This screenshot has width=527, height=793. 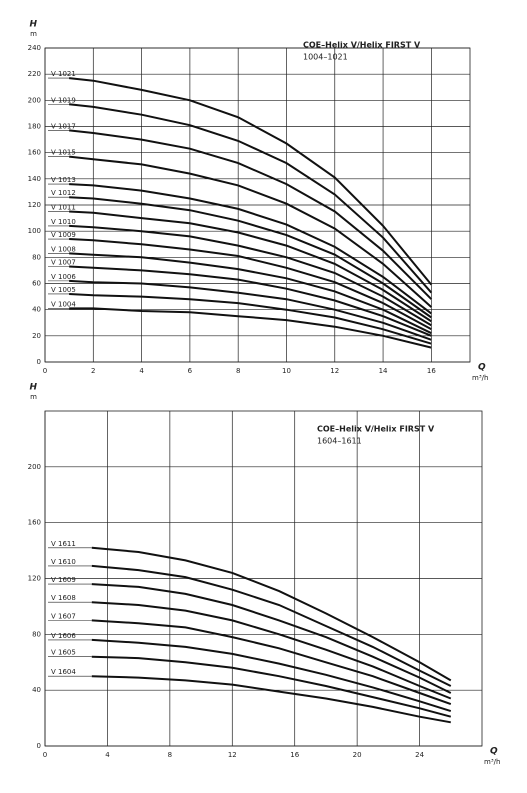 I want to click on series-label: V 1604, so click(x=63, y=672).